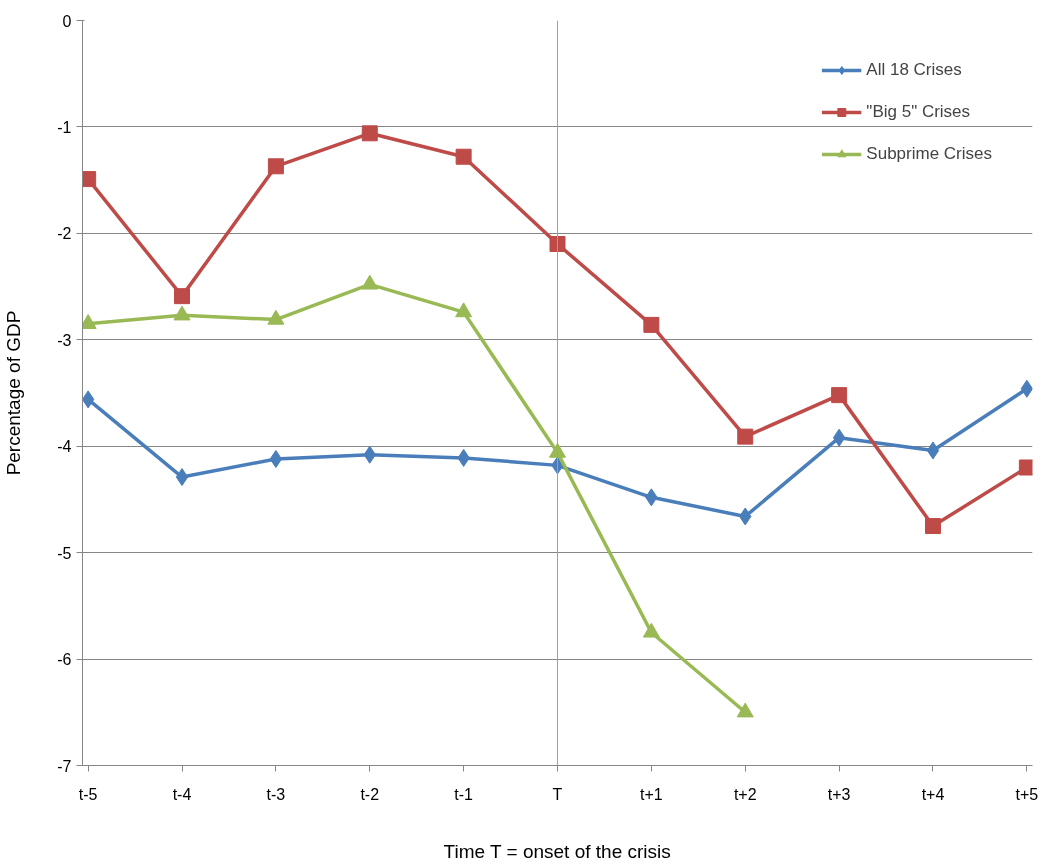 This screenshot has width=1052, height=864. What do you see at coordinates (839, 794) in the screenshot?
I see `x-tick-label: t+3` at bounding box center [839, 794].